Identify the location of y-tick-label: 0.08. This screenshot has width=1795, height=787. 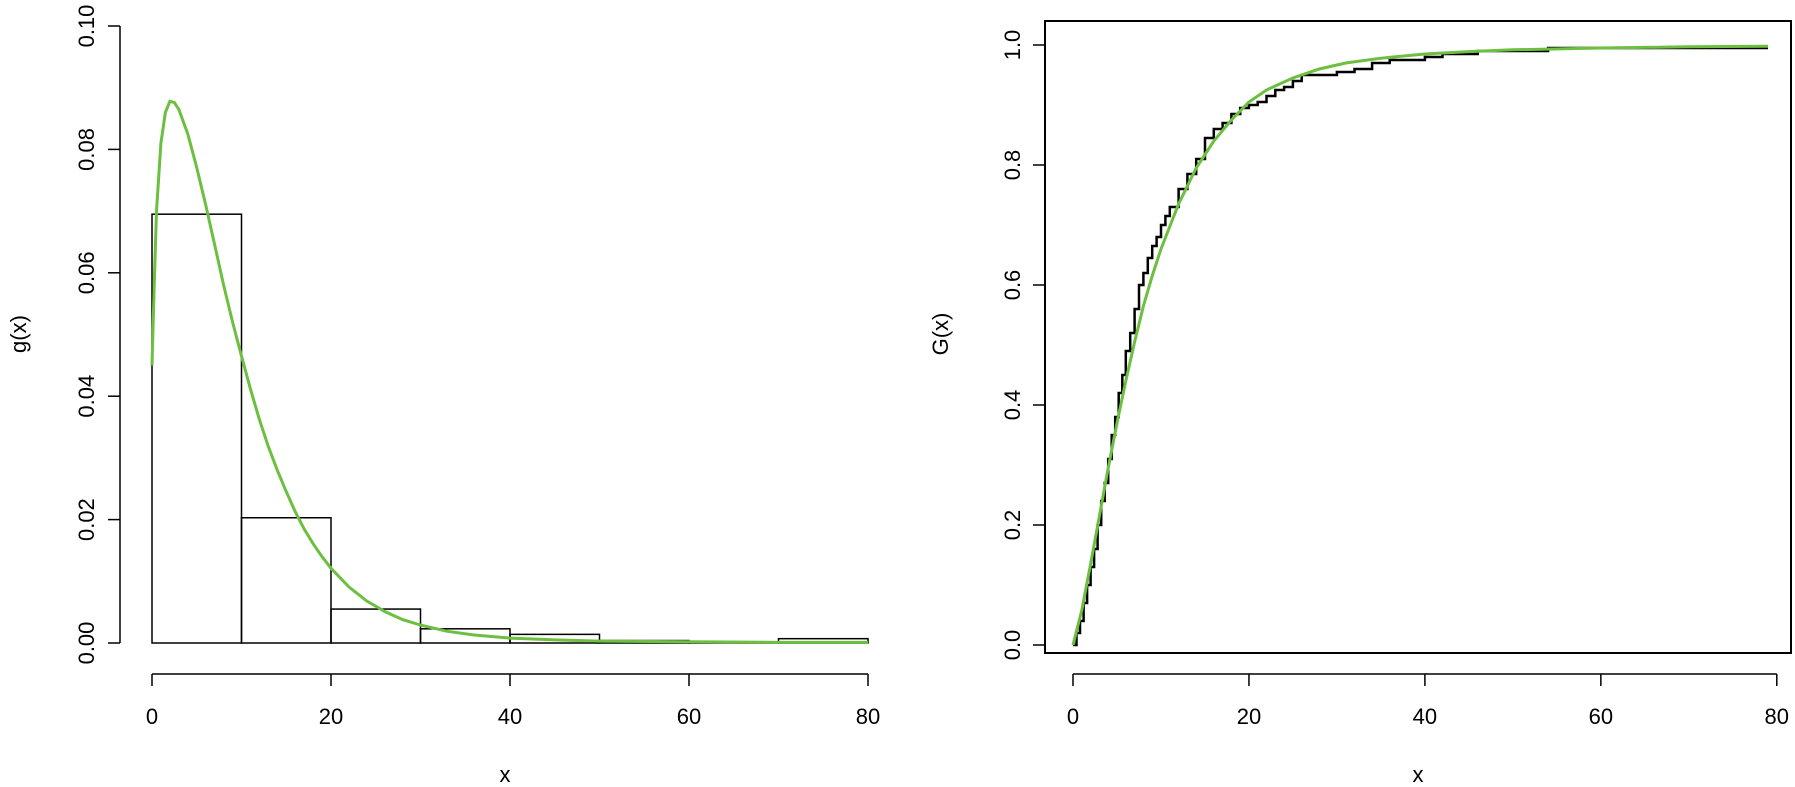
(86, 149).